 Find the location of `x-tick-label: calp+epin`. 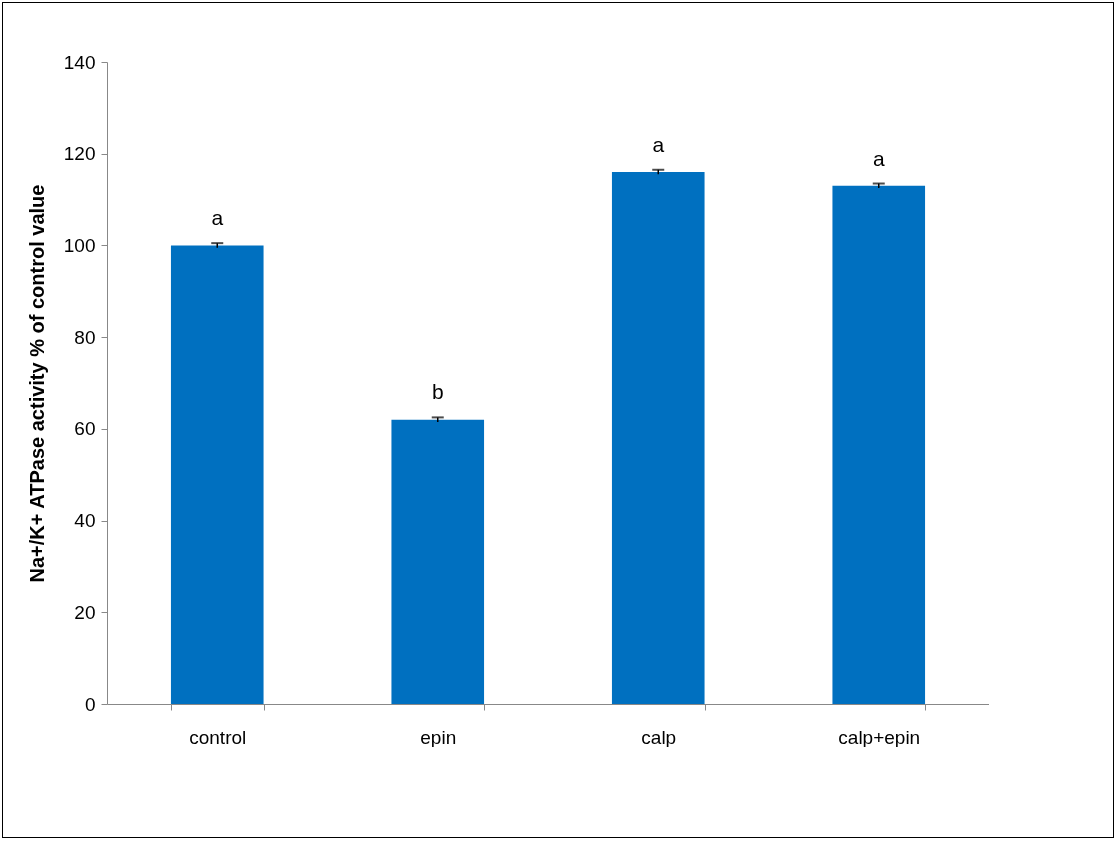

x-tick-label: calp+epin is located at coordinates (879, 737).